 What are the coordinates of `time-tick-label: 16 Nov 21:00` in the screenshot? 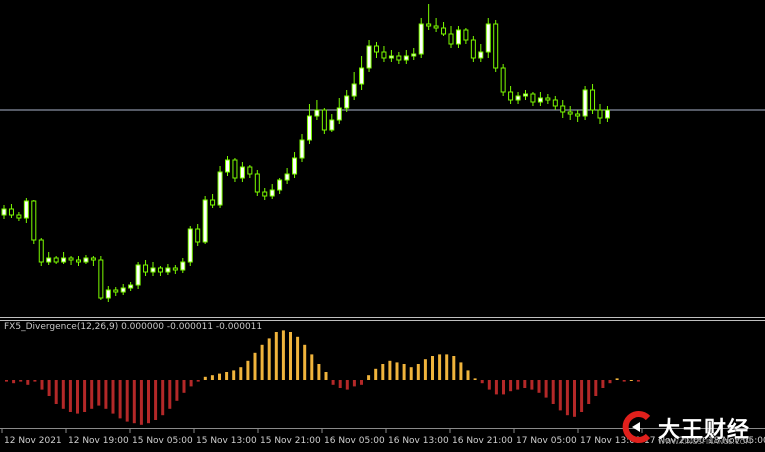 It's located at (482, 441).